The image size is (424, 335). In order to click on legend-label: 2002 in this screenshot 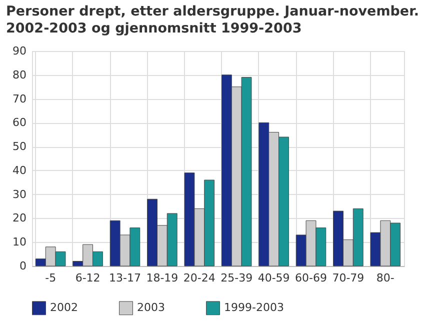, I will do `click(64, 307)`.